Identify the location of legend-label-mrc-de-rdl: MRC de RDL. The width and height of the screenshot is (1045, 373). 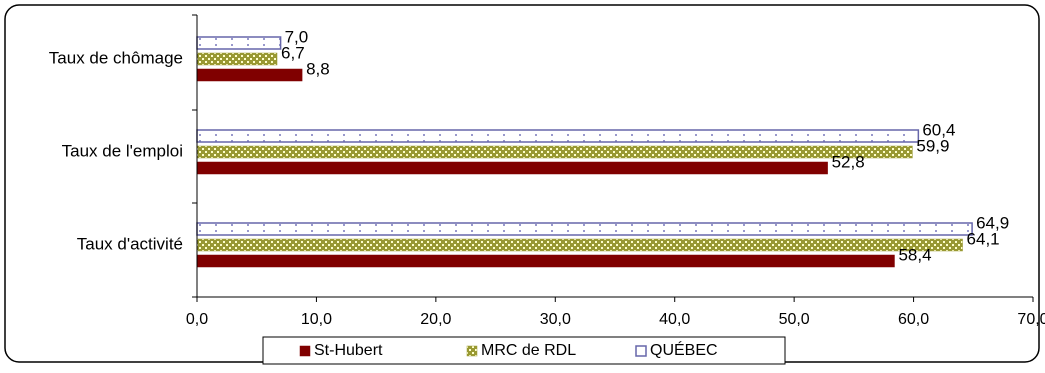
(528, 350).